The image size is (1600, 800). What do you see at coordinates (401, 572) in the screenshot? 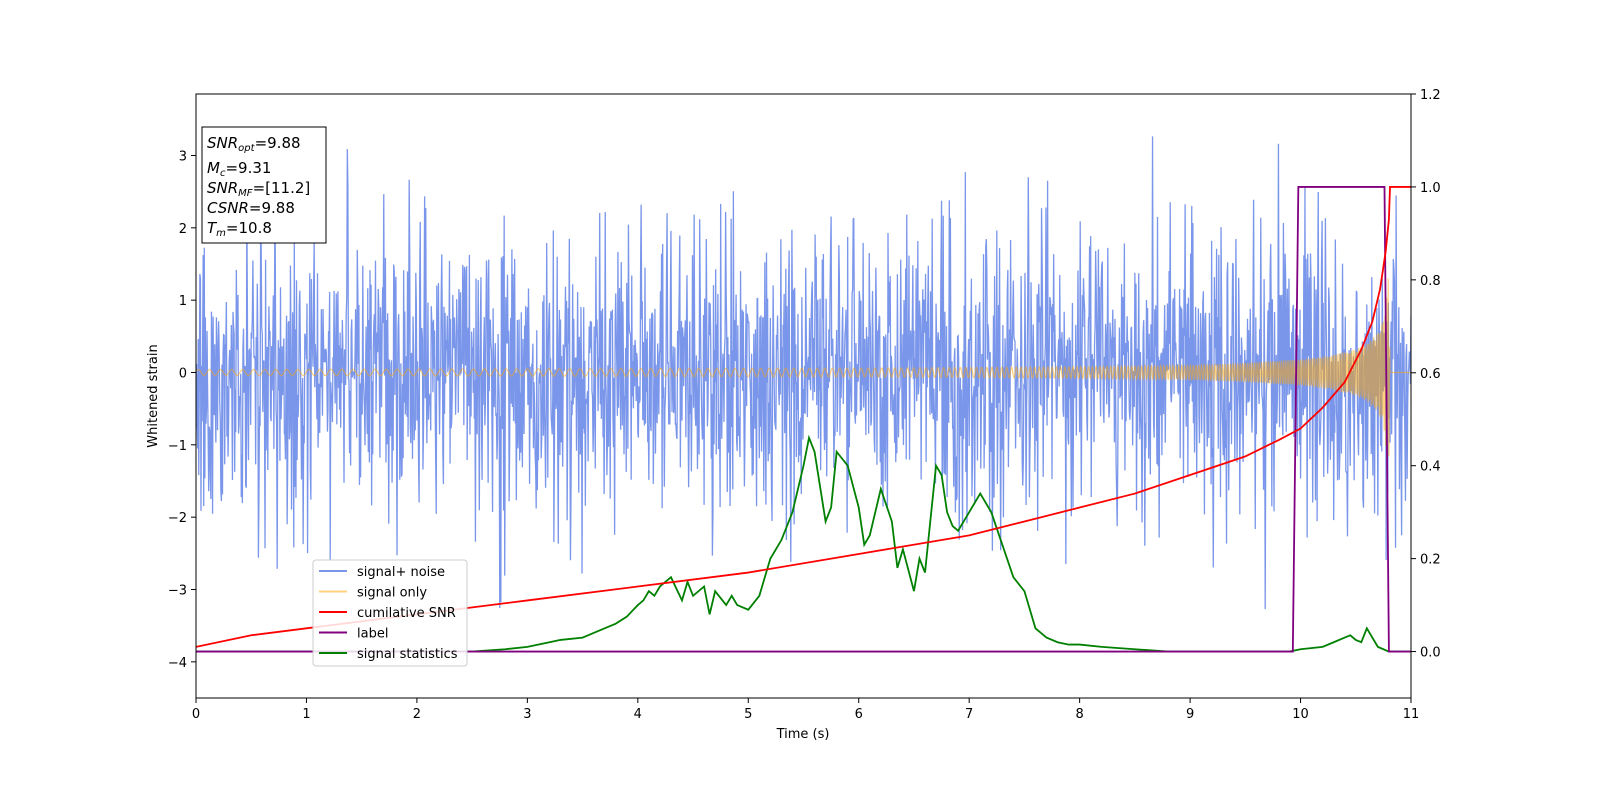
I see `legend-label: signal+ noise` at bounding box center [401, 572].